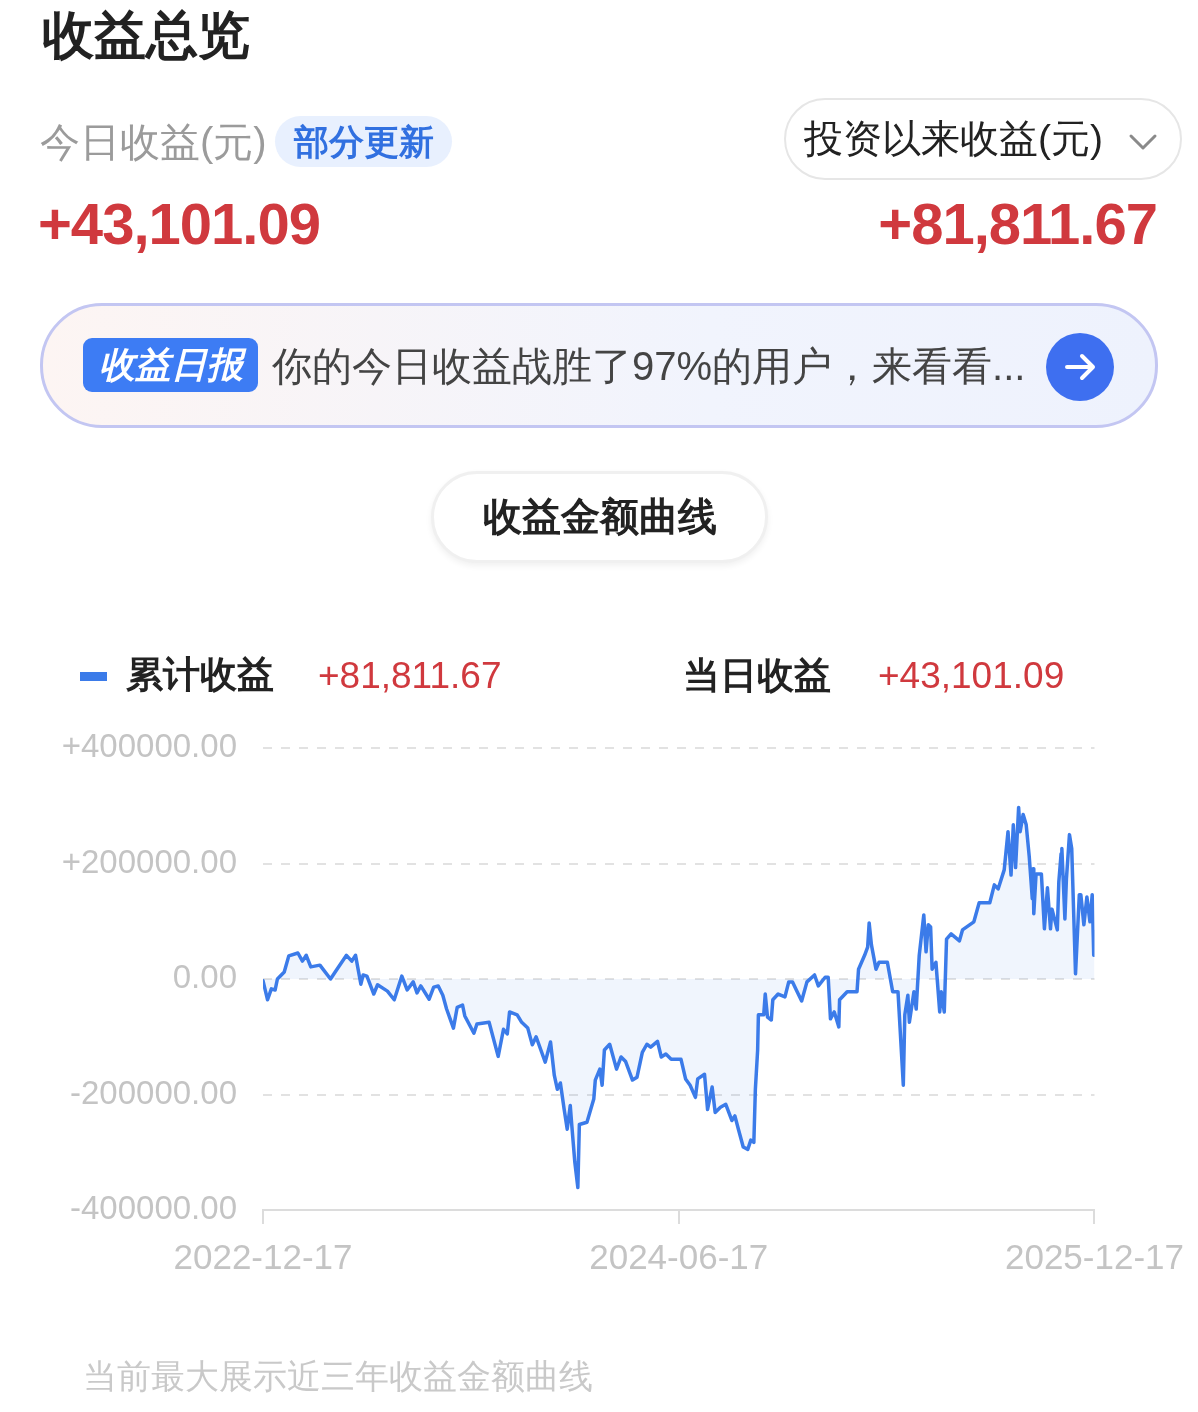  What do you see at coordinates (153, 142) in the screenshot?
I see `text: 今日收益(元)` at bounding box center [153, 142].